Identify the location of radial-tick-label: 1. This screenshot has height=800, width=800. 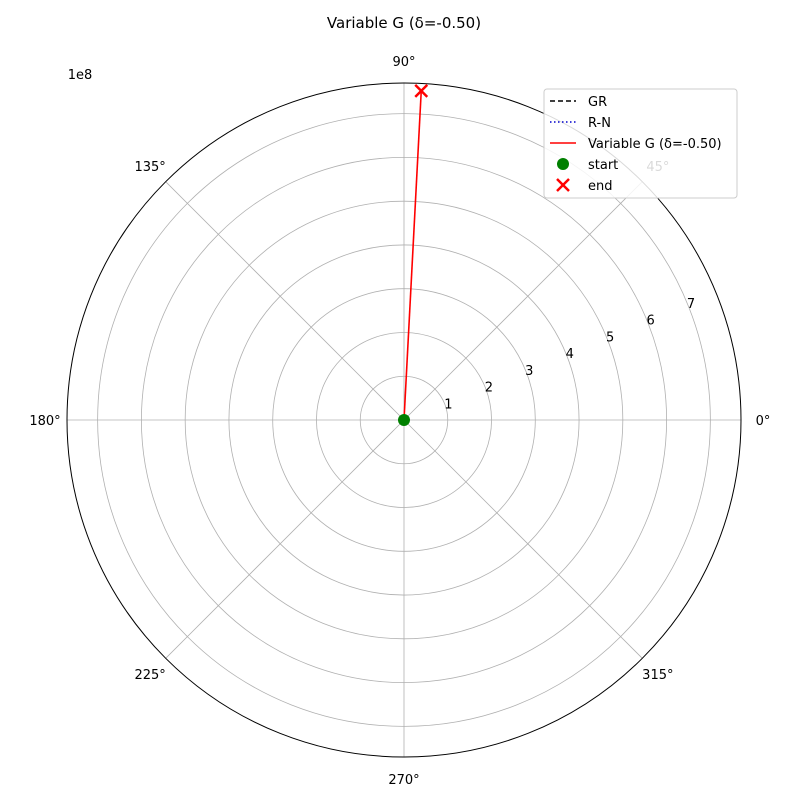
(448, 404).